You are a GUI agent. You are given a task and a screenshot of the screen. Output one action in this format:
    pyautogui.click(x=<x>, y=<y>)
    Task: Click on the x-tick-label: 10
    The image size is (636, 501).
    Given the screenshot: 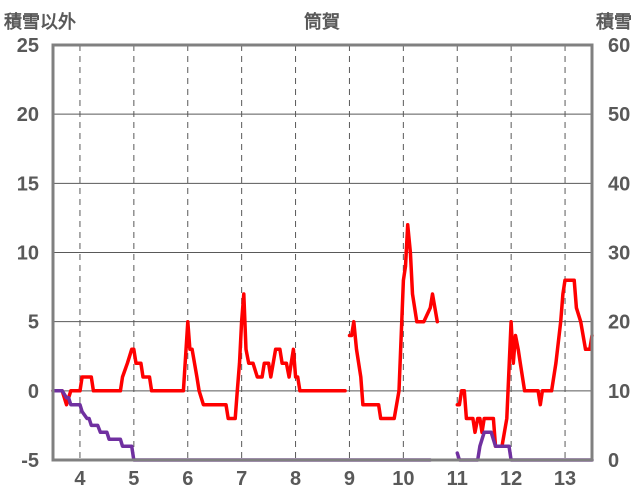 What is the action you would take?
    pyautogui.click(x=403, y=479)
    